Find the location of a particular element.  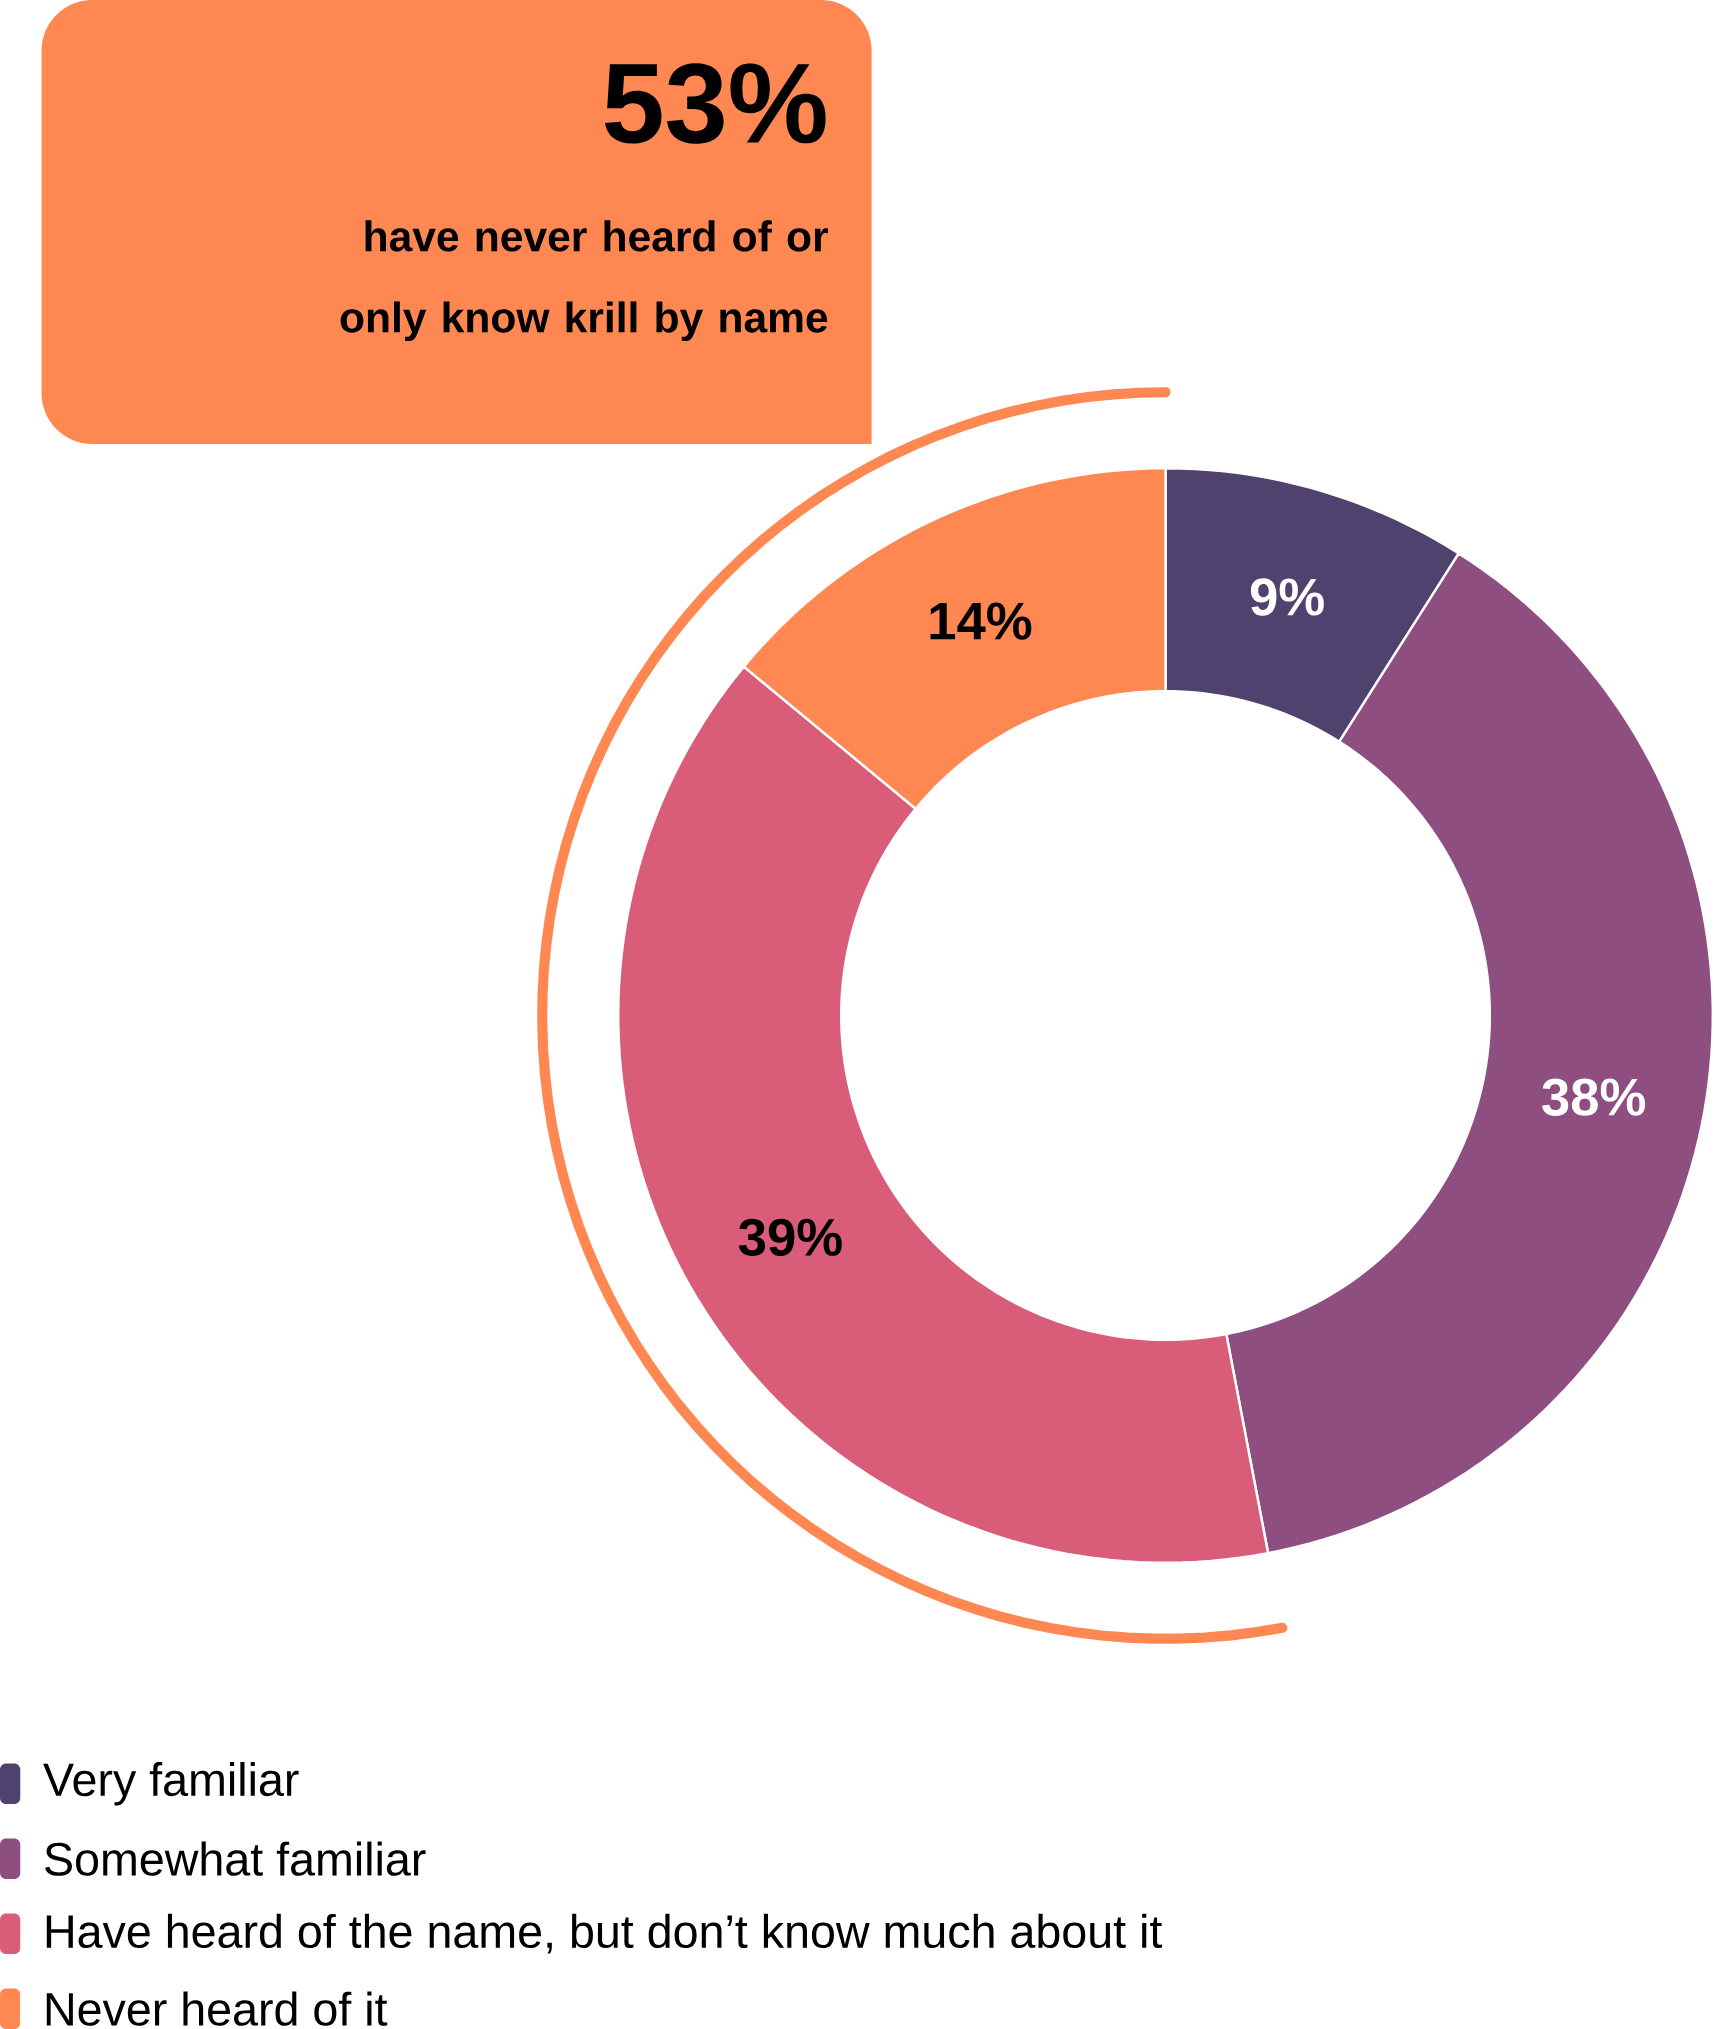

legend-label: Somewhat familiar is located at coordinates (235, 1858).